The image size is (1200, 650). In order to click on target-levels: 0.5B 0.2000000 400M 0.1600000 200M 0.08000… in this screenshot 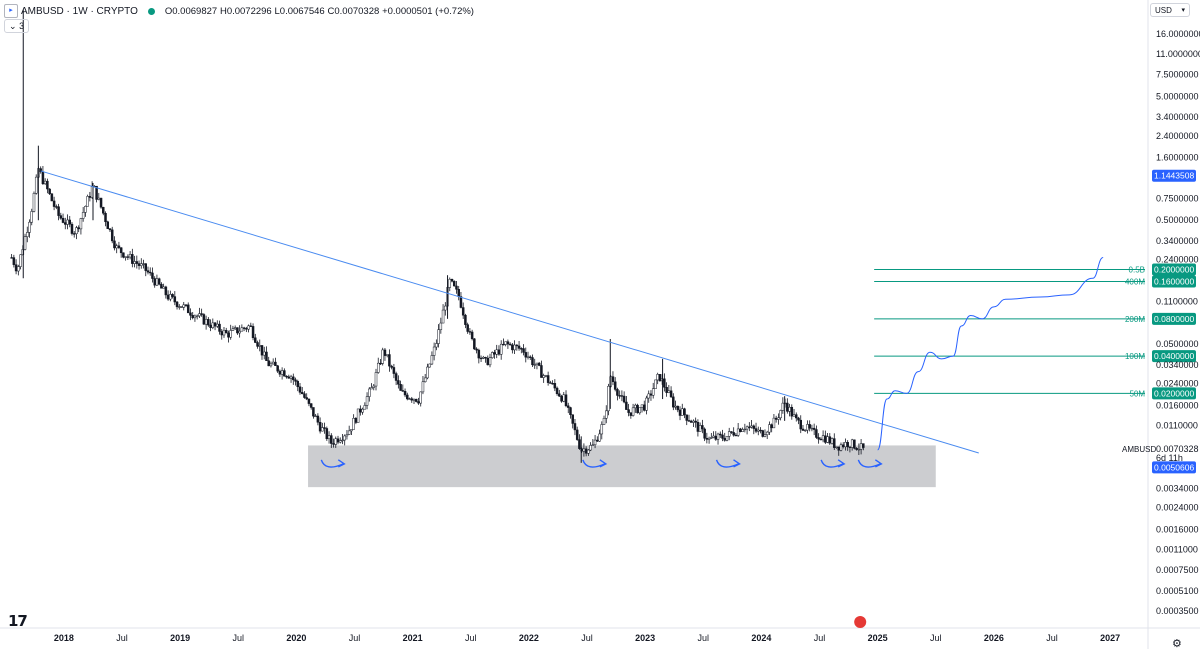, I will do `click(1035, 331)`.